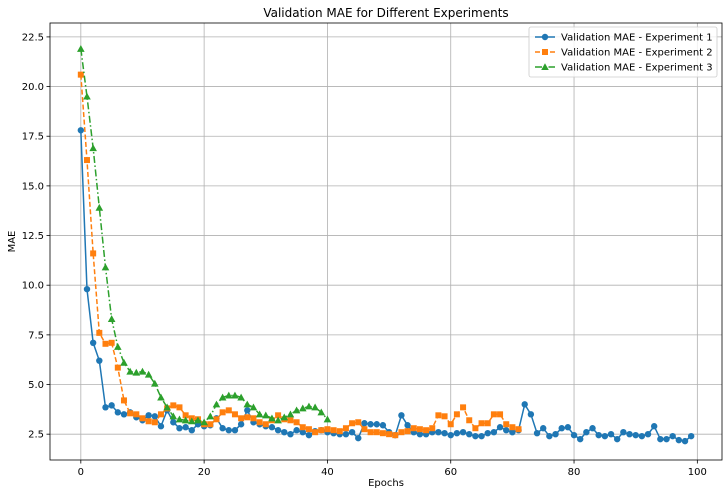  What do you see at coordinates (12, 242) in the screenshot?
I see `y-axis-label: MAE` at bounding box center [12, 242].